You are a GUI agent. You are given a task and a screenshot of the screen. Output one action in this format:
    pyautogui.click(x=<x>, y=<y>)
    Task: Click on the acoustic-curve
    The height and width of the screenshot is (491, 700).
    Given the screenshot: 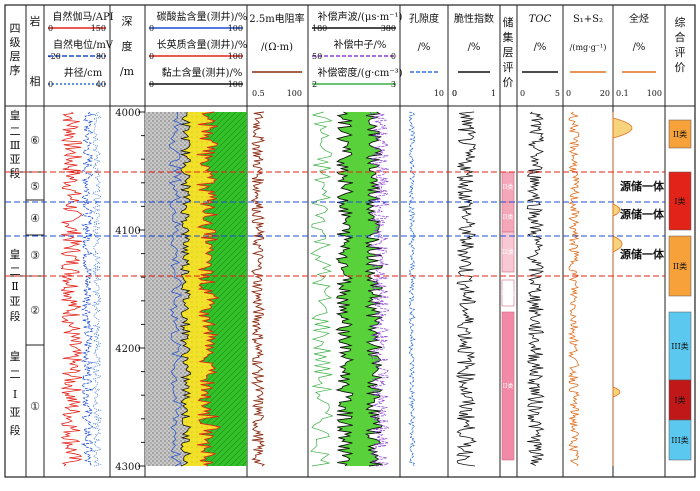 What is the action you would take?
    pyautogui.click(x=345, y=289)
    